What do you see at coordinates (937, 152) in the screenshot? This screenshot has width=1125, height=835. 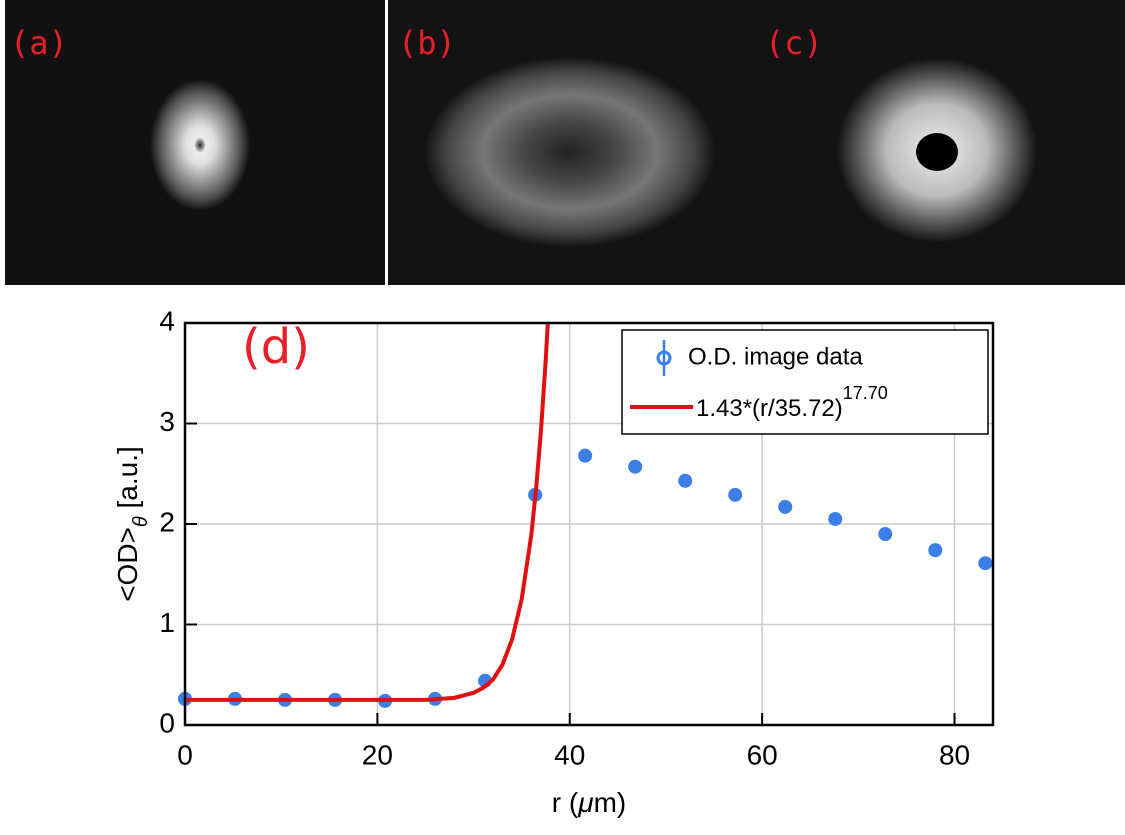 I see `image-c-hole` at bounding box center [937, 152].